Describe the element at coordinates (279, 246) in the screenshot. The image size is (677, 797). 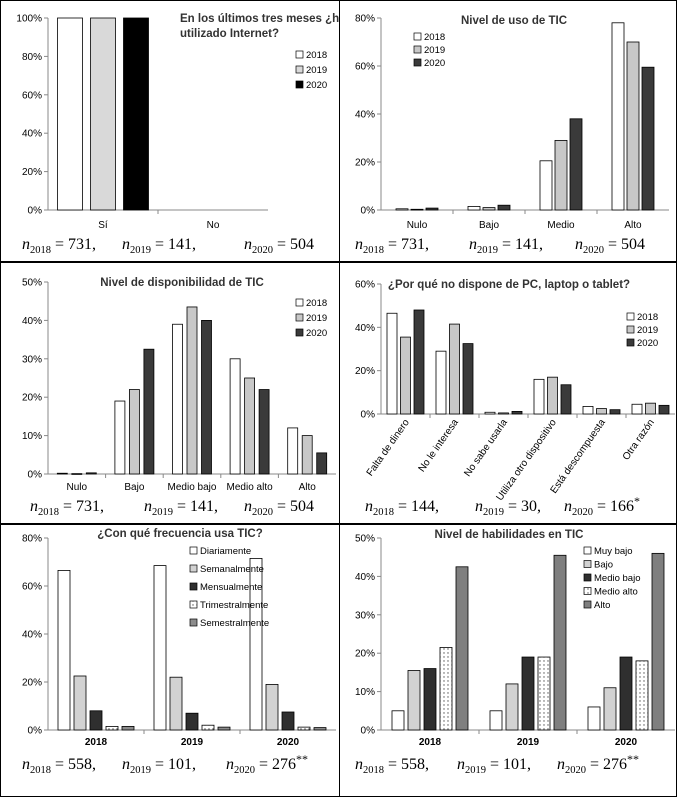
I see `sample-size: n2020 = 504` at that location.